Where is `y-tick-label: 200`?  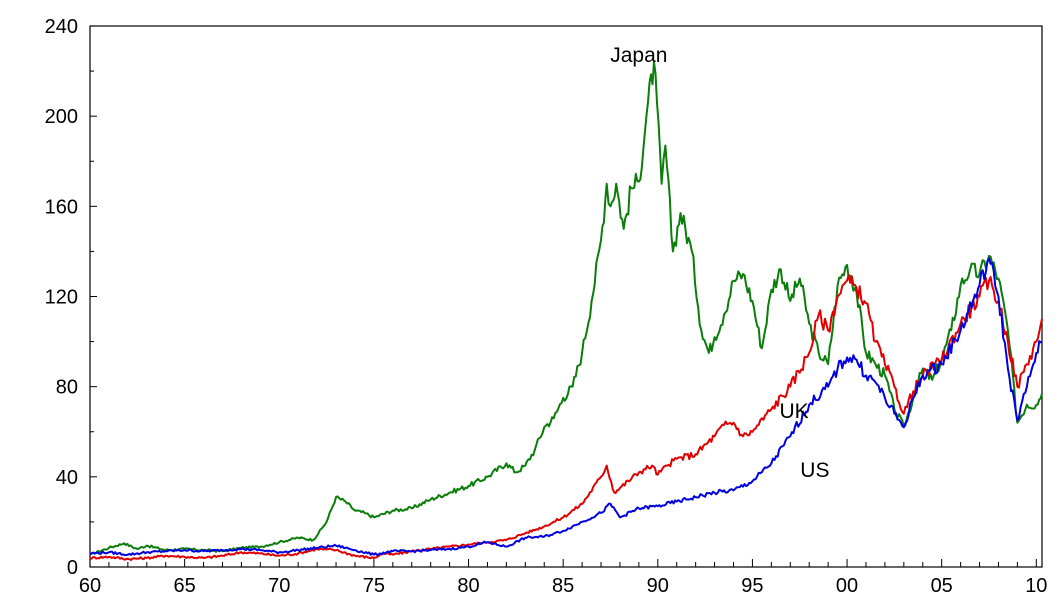 y-tick-label: 200 is located at coordinates (61, 117).